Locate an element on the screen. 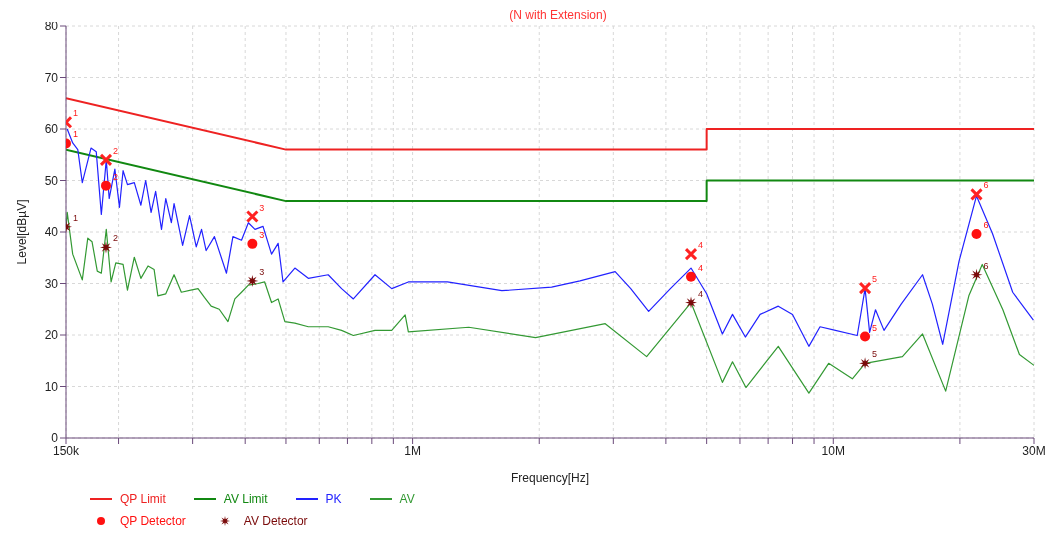 The height and width of the screenshot is (533, 1051). legend-label: AV Detector is located at coordinates (275, 521).